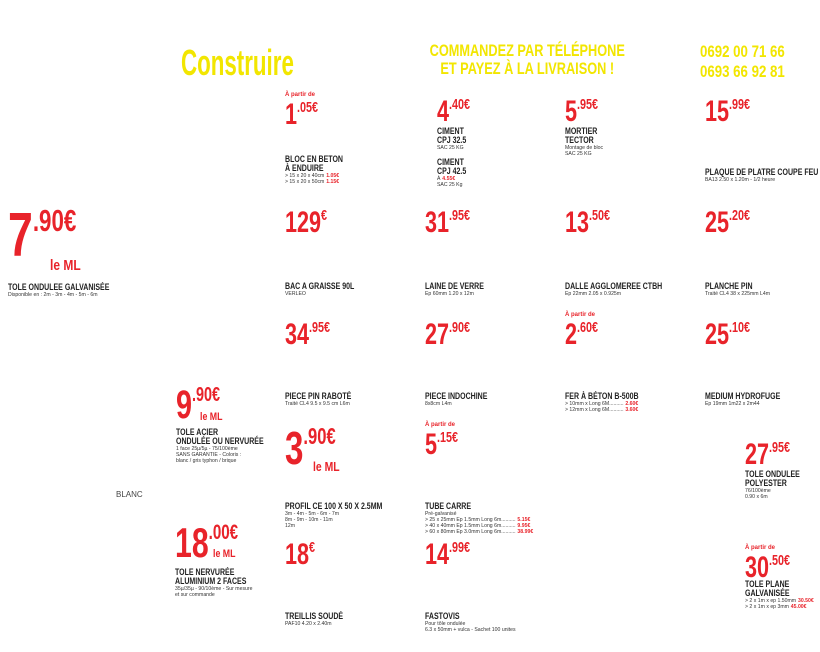 This screenshot has height=652, width=820. What do you see at coordinates (460, 104) in the screenshot?
I see `price-dec: .40€` at bounding box center [460, 104].